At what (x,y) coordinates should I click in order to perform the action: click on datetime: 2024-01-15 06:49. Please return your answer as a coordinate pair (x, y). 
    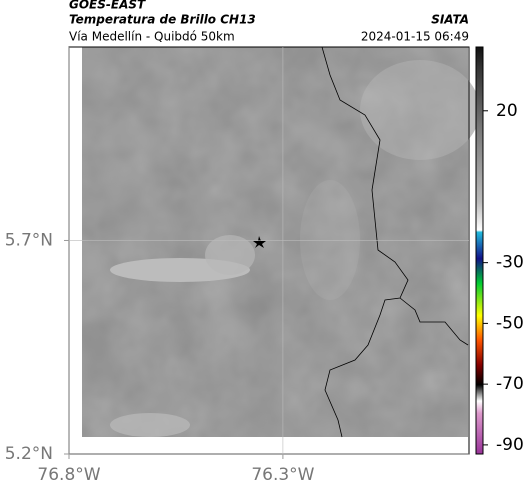
    Looking at the image, I should click on (415, 37).